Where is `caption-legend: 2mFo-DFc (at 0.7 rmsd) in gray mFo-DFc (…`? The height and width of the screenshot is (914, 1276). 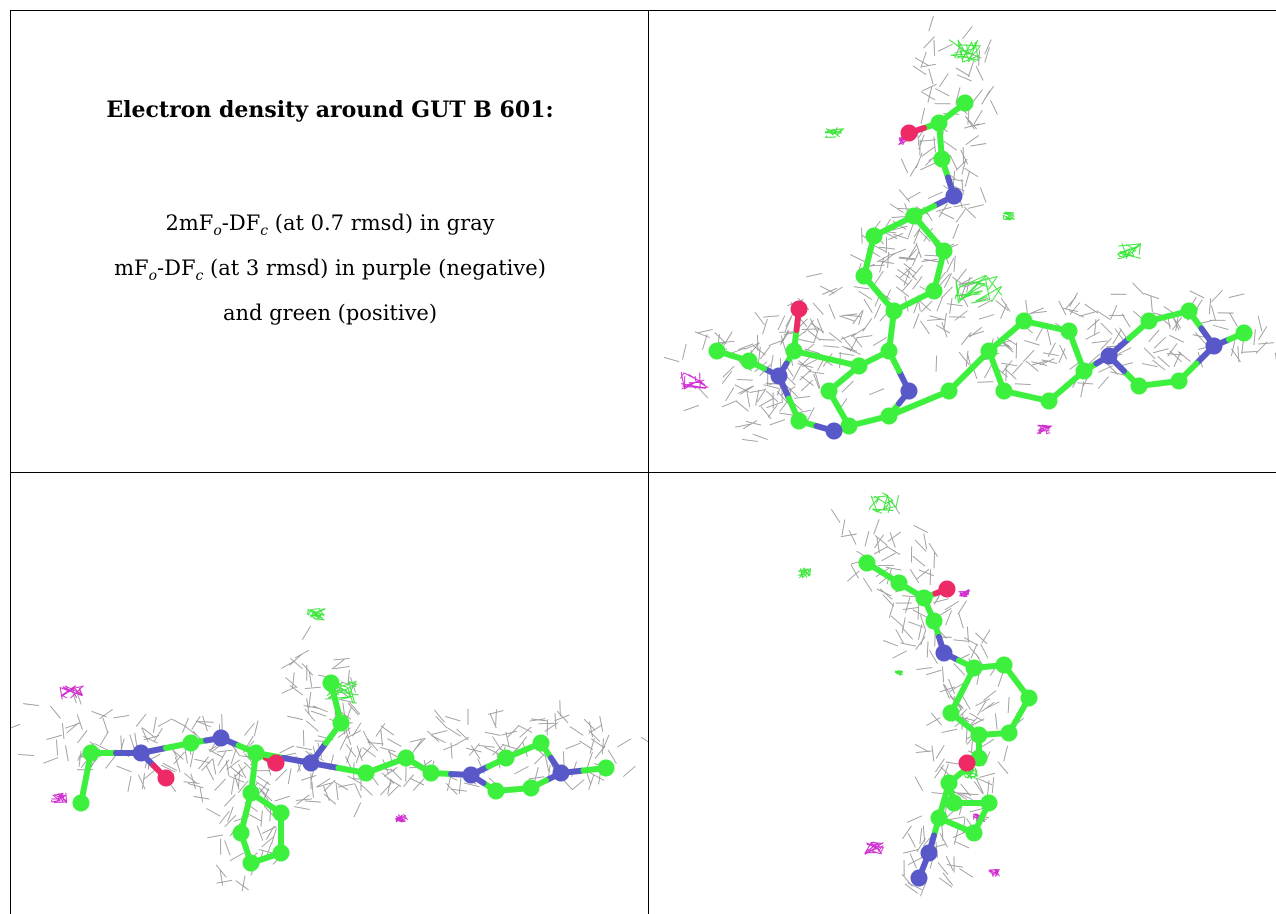
caption-legend: 2mFo-DFc (at 0.7 rmsd) in gray mFo-DFc (… is located at coordinates (329, 268).